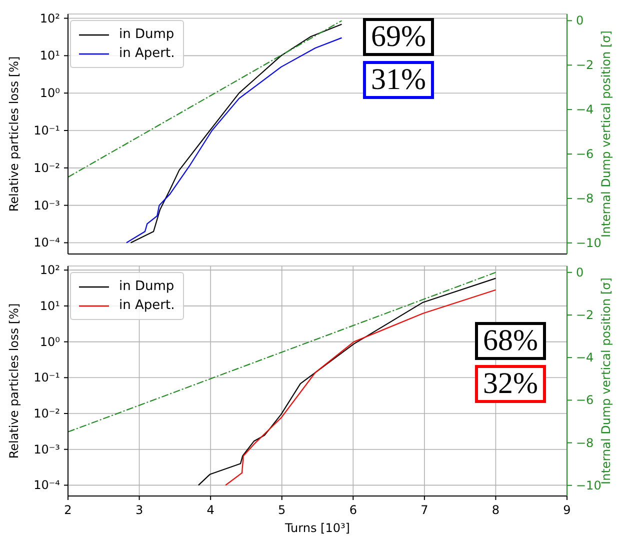 The height and width of the screenshot is (541, 625). What do you see at coordinates (317, 528) in the screenshot?
I see `x-axis-title: Turns [10³]` at bounding box center [317, 528].